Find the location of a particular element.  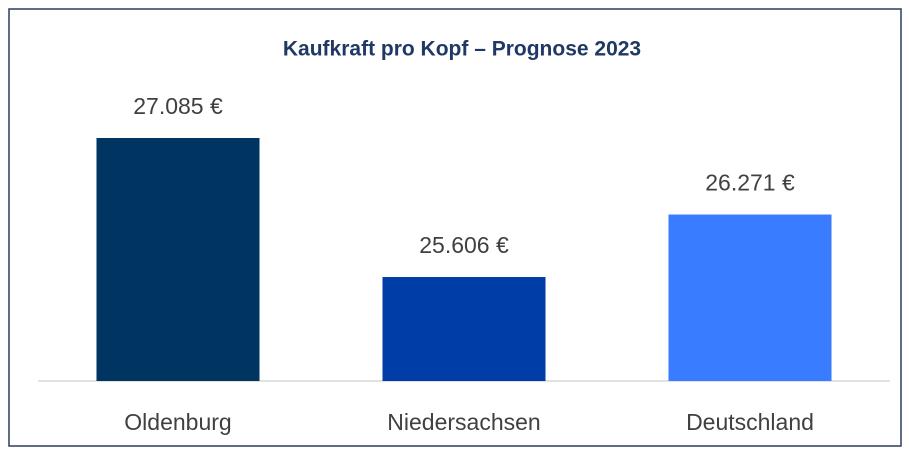

value-label: 27.085 € is located at coordinates (178, 106).